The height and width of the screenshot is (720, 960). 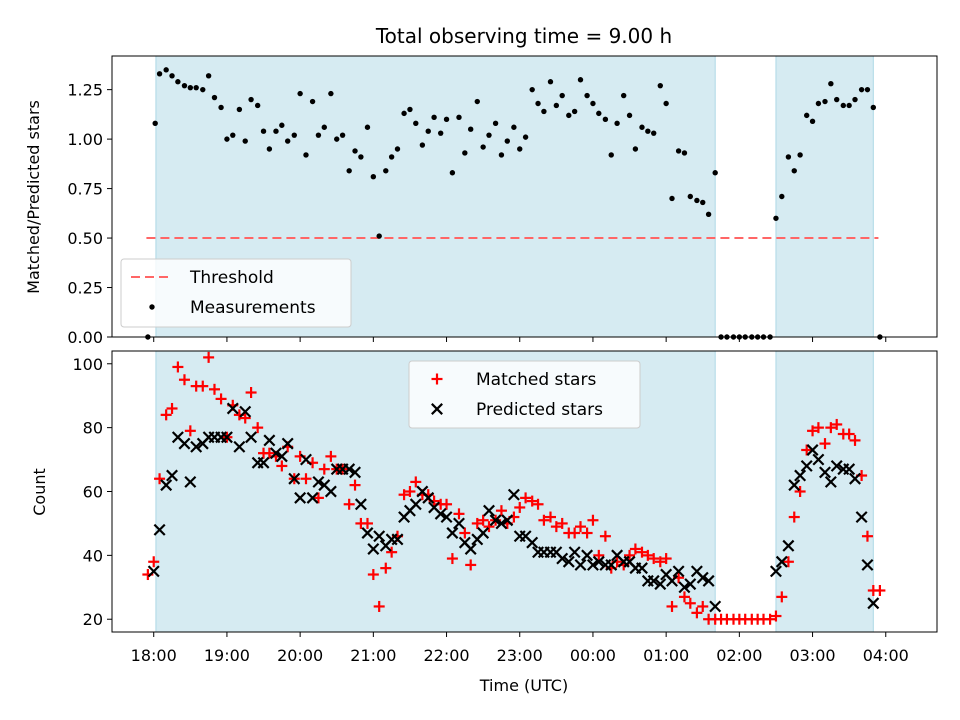 What do you see at coordinates (812, 655) in the screenshot?
I see `x-tick-label: 03:00` at bounding box center [812, 655].